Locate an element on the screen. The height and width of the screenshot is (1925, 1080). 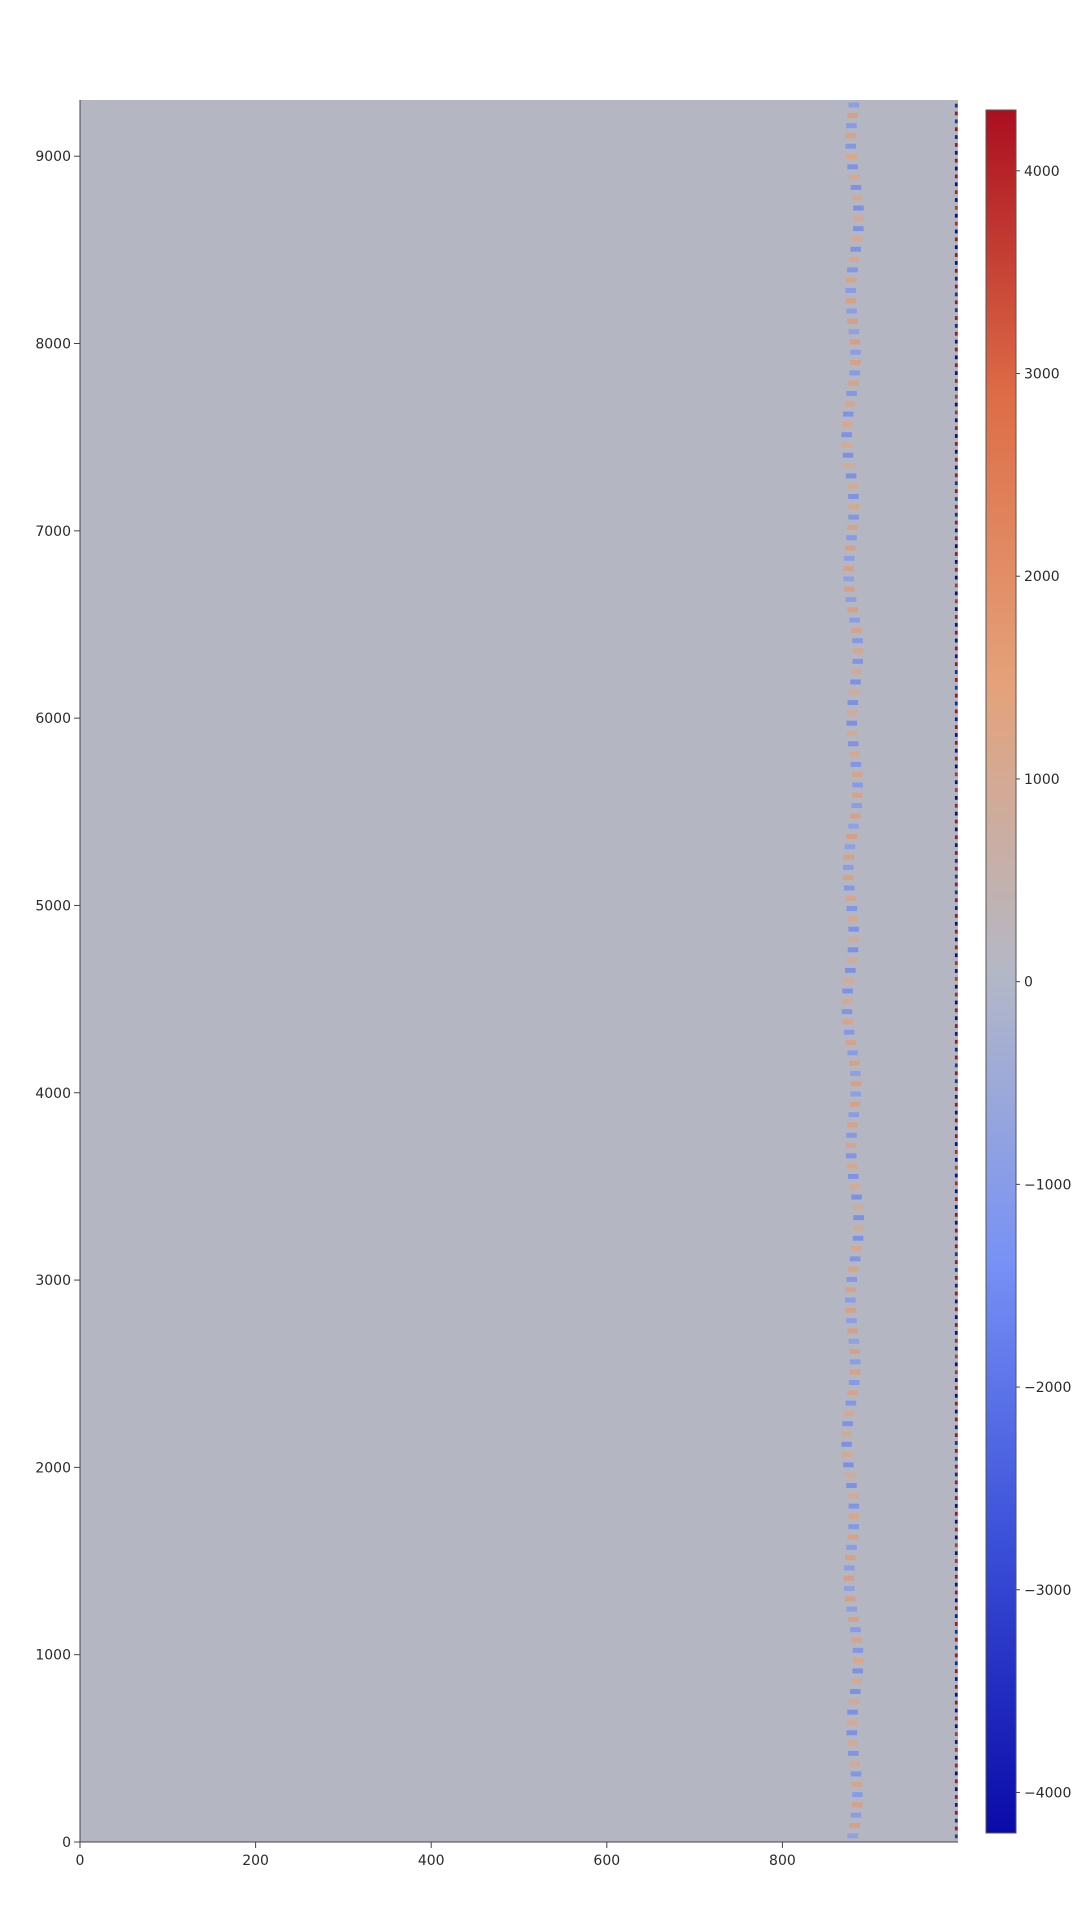
x-tick-label: 200 is located at coordinates (255, 1861).